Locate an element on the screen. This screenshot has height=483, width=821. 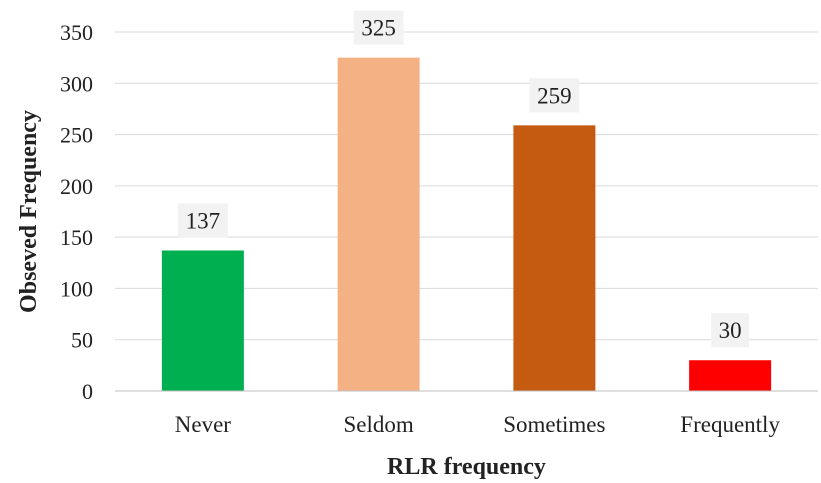
data-label: 137 is located at coordinates (203, 220).